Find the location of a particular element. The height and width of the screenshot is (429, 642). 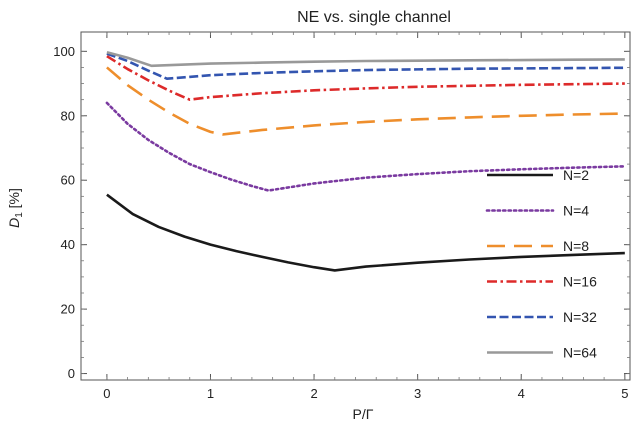

y-tick-label: 0 is located at coordinates (71, 373).